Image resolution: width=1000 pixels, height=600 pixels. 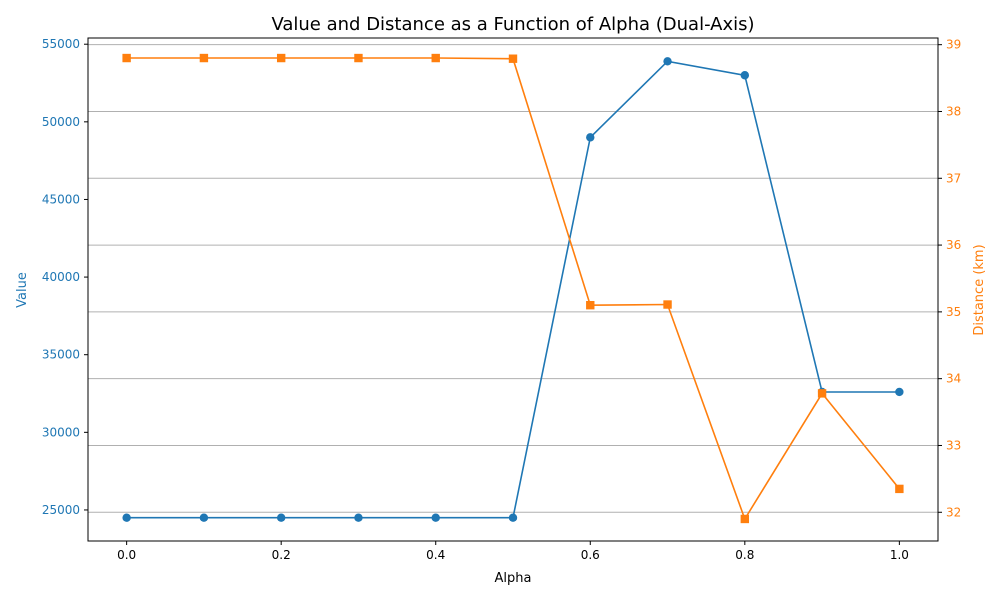 I want to click on x-tick-label: 0.6, so click(x=590, y=555).